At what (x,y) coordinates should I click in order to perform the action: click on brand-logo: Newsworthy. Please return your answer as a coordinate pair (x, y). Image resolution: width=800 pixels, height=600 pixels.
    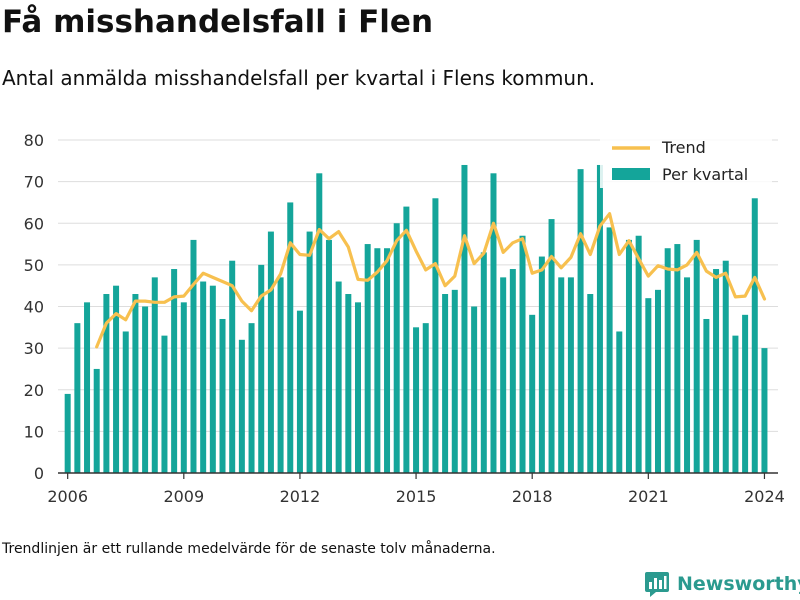
    Looking at the image, I should click on (722, 584).